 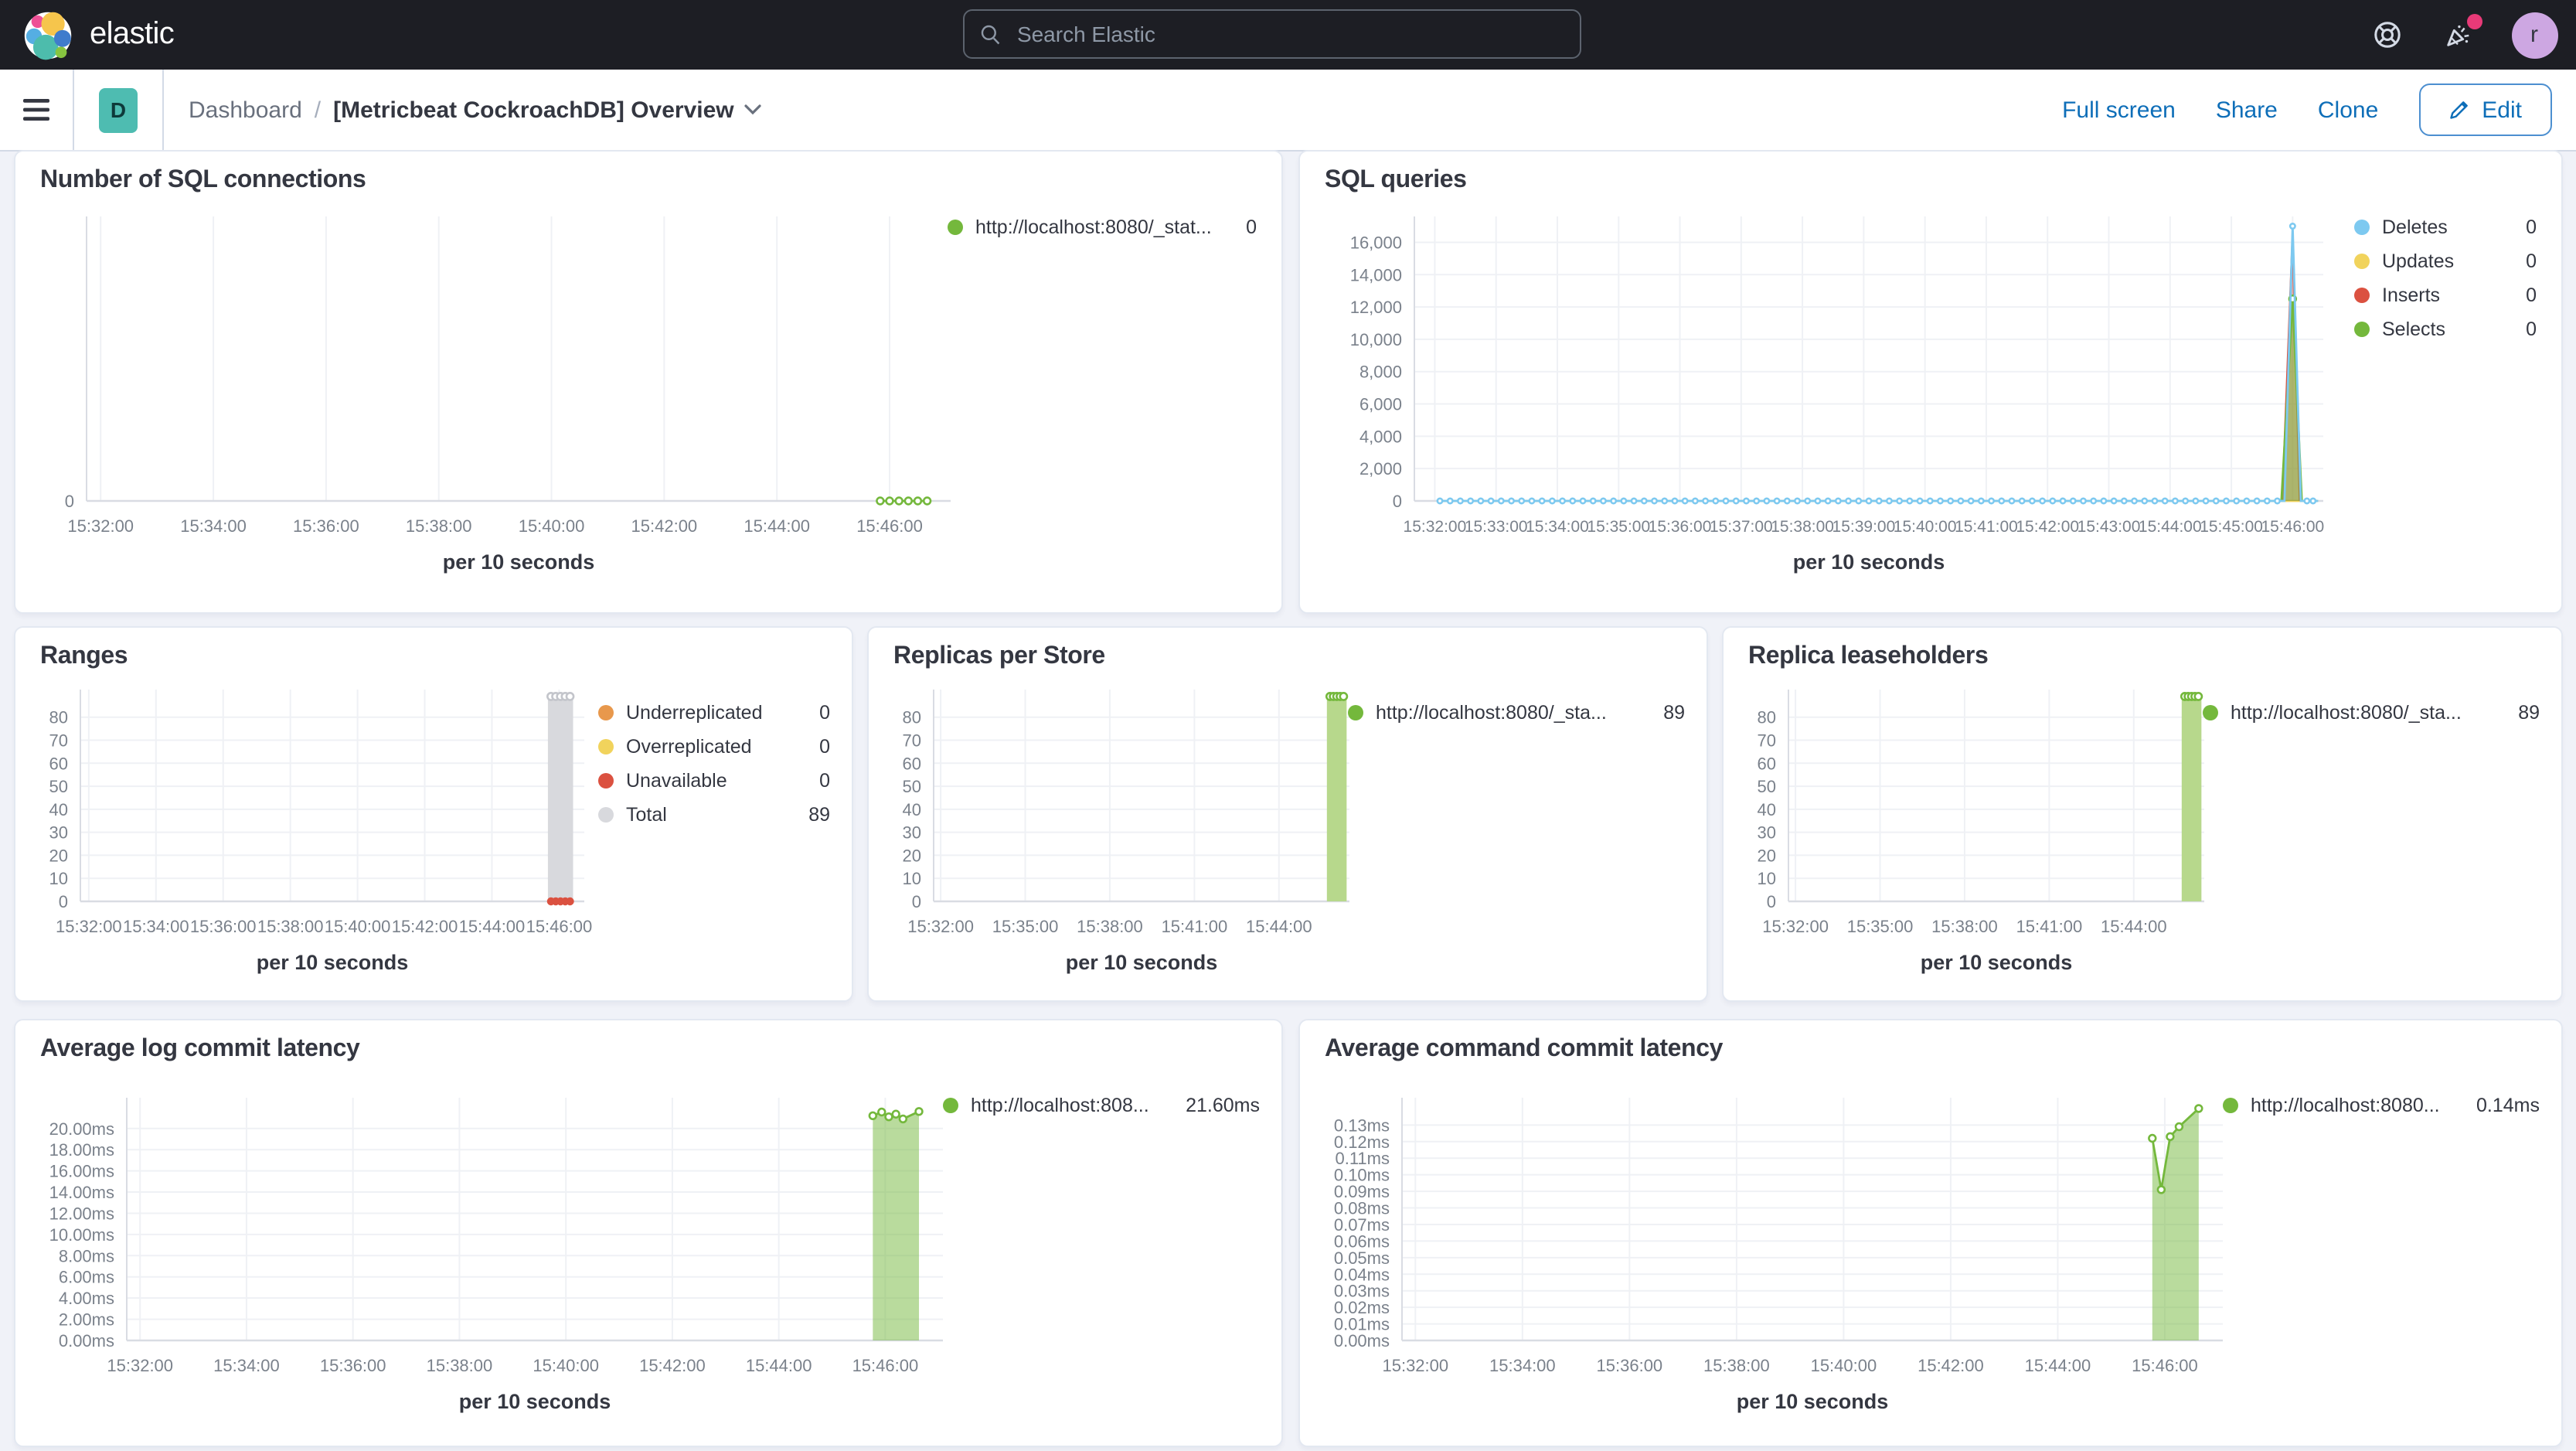 What do you see at coordinates (1524, 1049) in the screenshot?
I see `panel-title: Average command commit latency` at bounding box center [1524, 1049].